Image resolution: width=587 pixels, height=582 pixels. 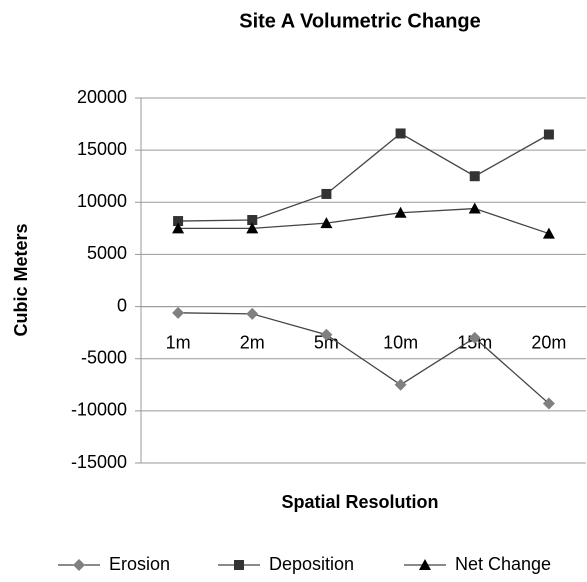 What do you see at coordinates (311, 564) in the screenshot?
I see `legend-label: Deposition` at bounding box center [311, 564].